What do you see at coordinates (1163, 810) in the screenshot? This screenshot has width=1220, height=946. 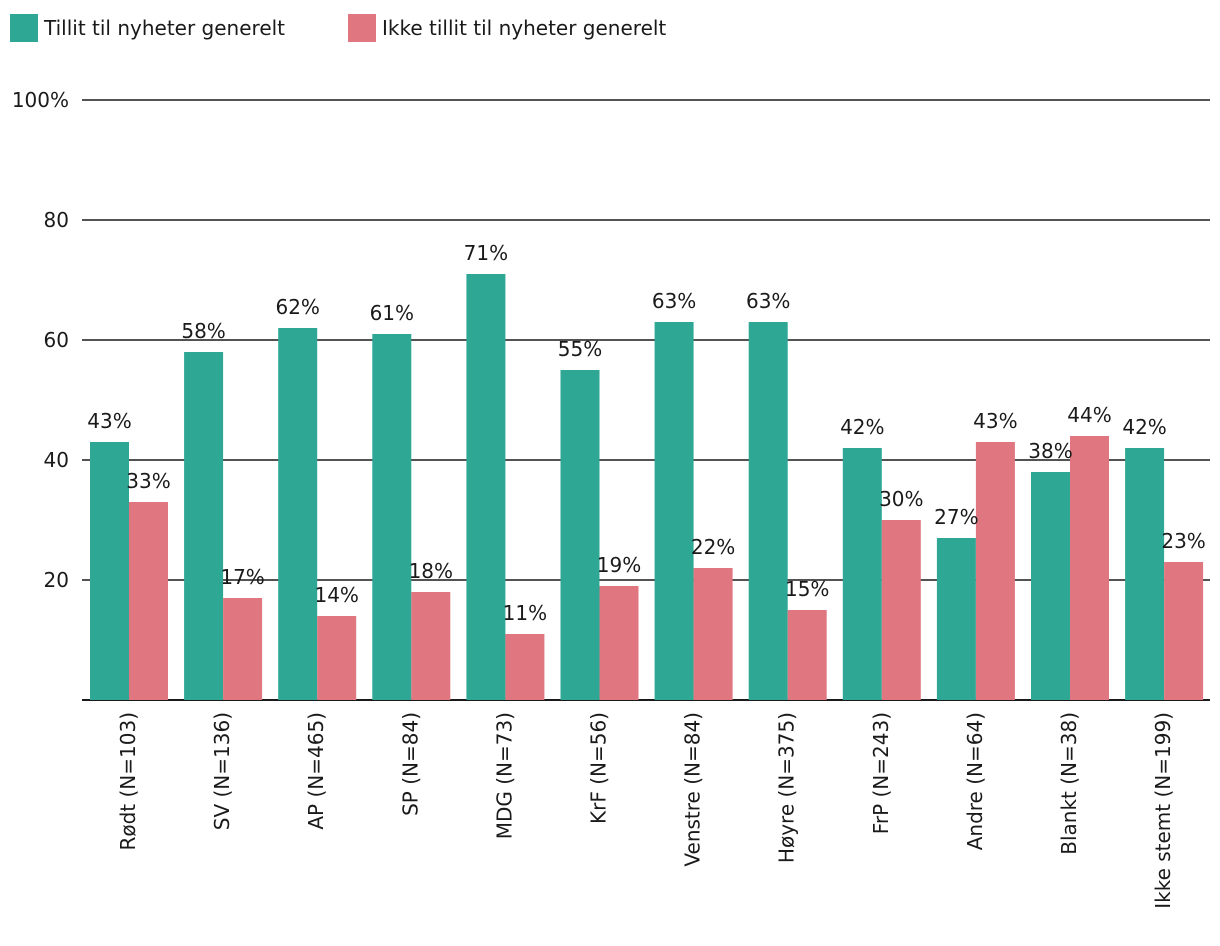 I see `category-label: Ikke stemt (N=199)` at bounding box center [1163, 810].